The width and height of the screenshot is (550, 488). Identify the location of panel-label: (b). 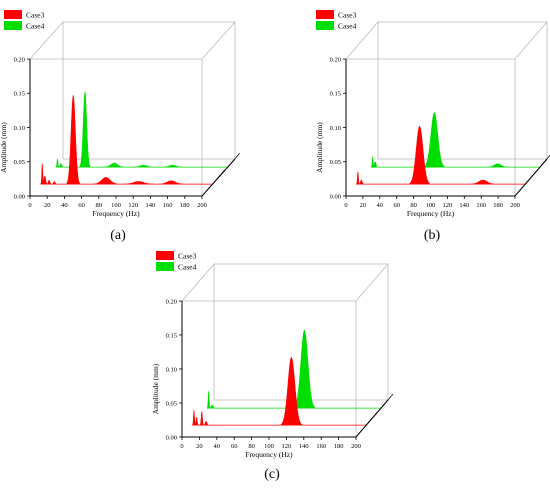
(432, 235).